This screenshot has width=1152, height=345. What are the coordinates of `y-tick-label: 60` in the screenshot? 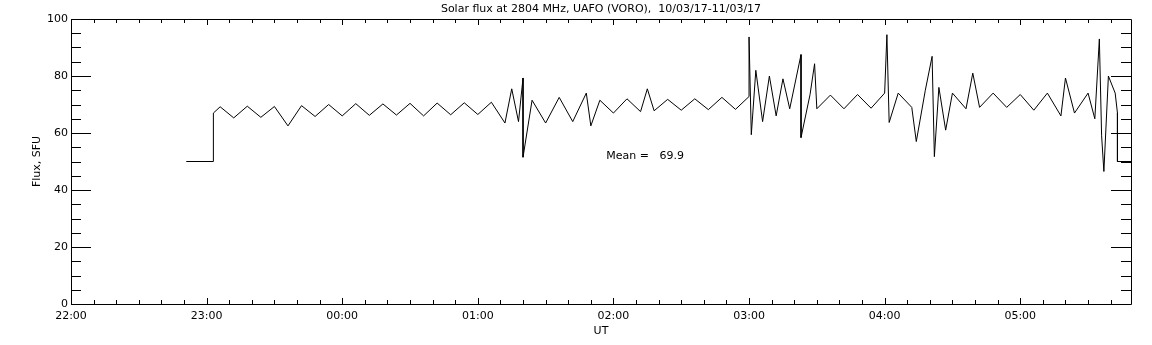 It's located at (61, 132).